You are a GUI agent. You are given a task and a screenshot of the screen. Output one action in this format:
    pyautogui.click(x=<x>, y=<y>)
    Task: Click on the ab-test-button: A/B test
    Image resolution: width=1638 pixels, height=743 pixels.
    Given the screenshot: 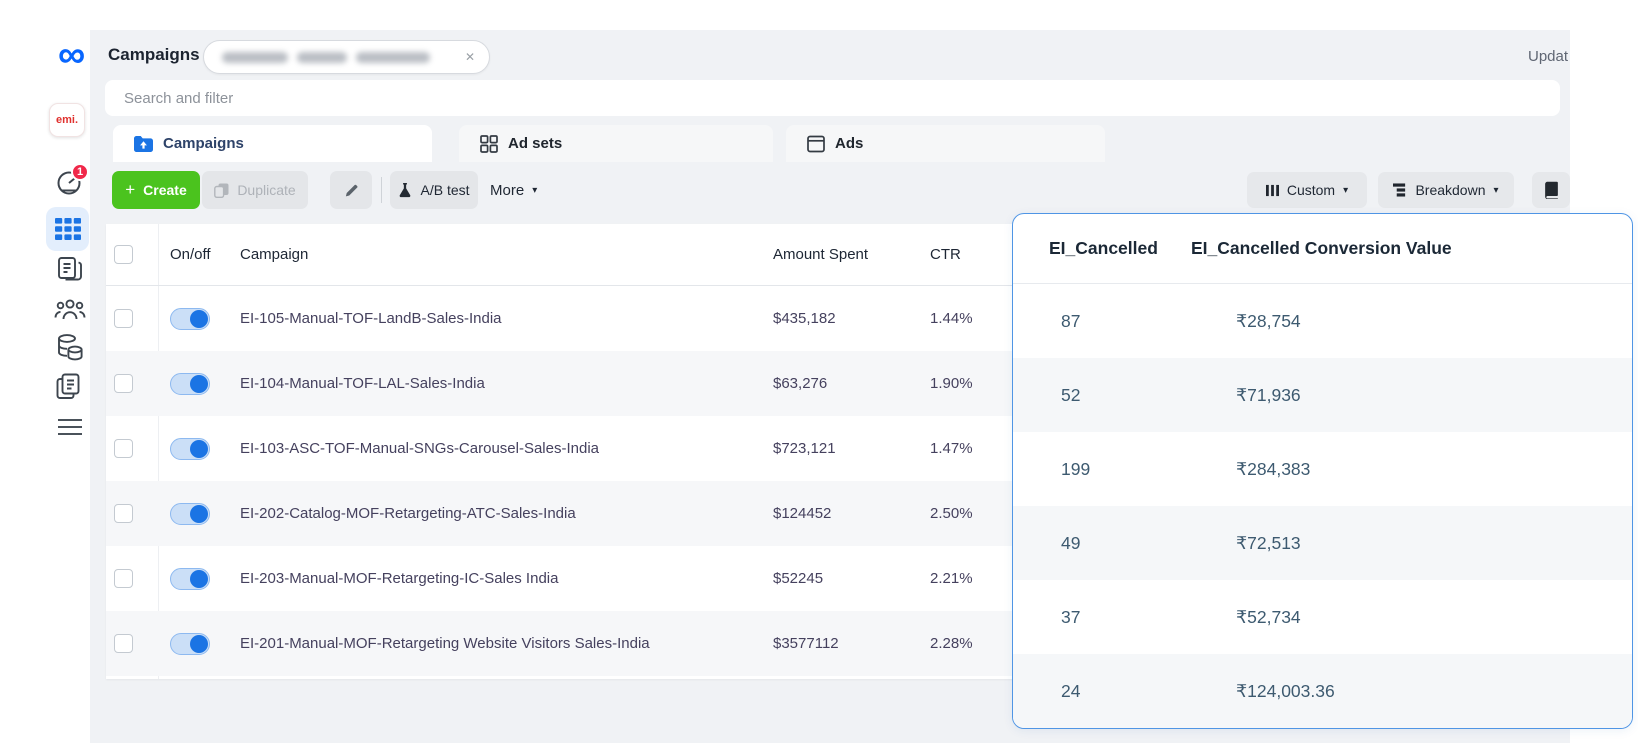 What is the action you would take?
    pyautogui.click(x=434, y=190)
    